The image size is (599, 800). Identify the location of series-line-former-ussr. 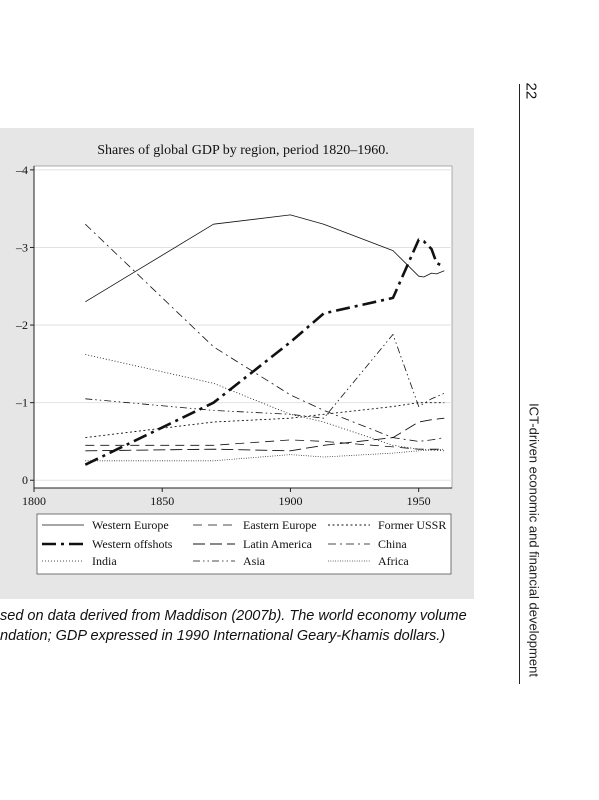
(265, 420).